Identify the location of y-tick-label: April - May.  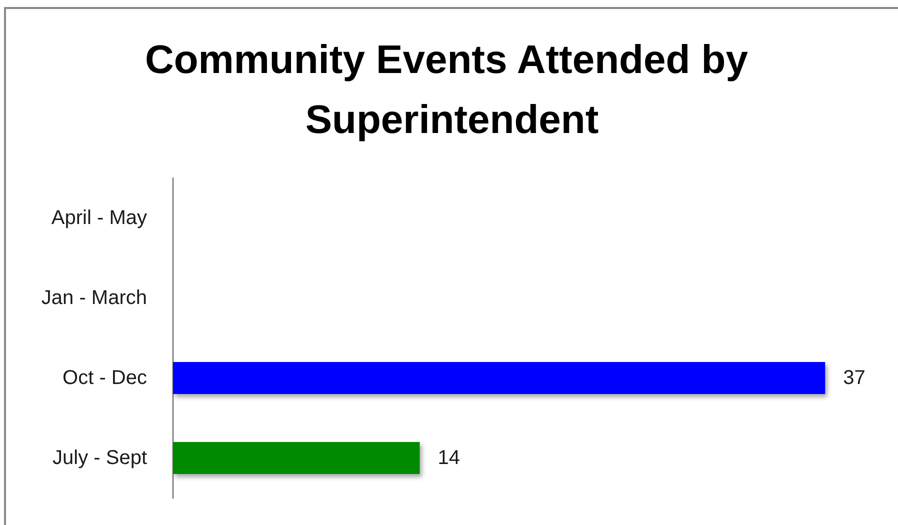
(99, 218).